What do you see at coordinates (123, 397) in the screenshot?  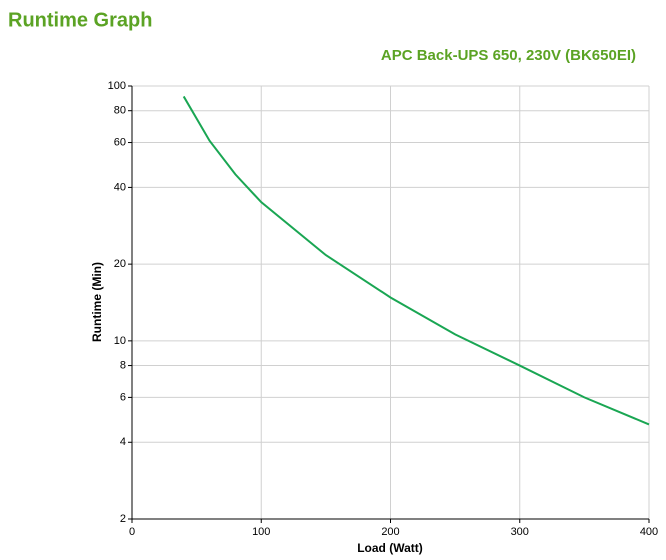 I see `y-tick-label: 6` at bounding box center [123, 397].